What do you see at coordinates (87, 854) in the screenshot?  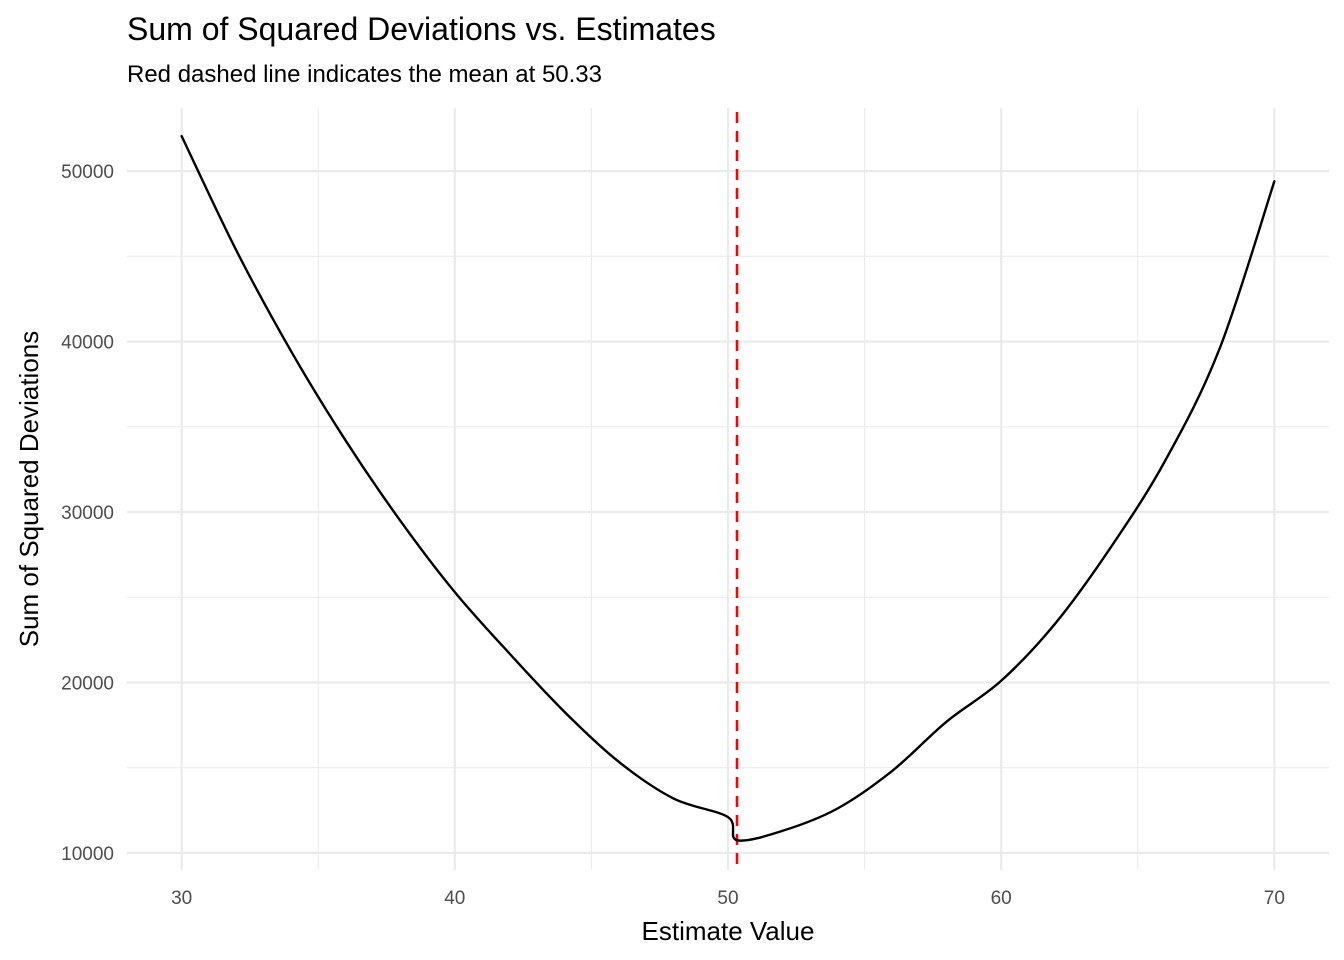 I see `y-tick-label: 10000` at bounding box center [87, 854].